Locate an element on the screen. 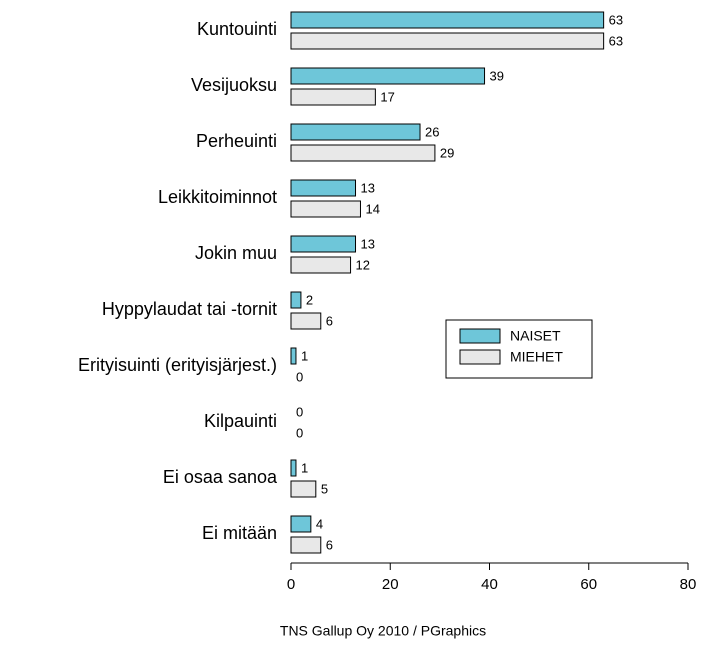 This screenshot has width=701, height=645. legend-label: NAISET is located at coordinates (535, 336).